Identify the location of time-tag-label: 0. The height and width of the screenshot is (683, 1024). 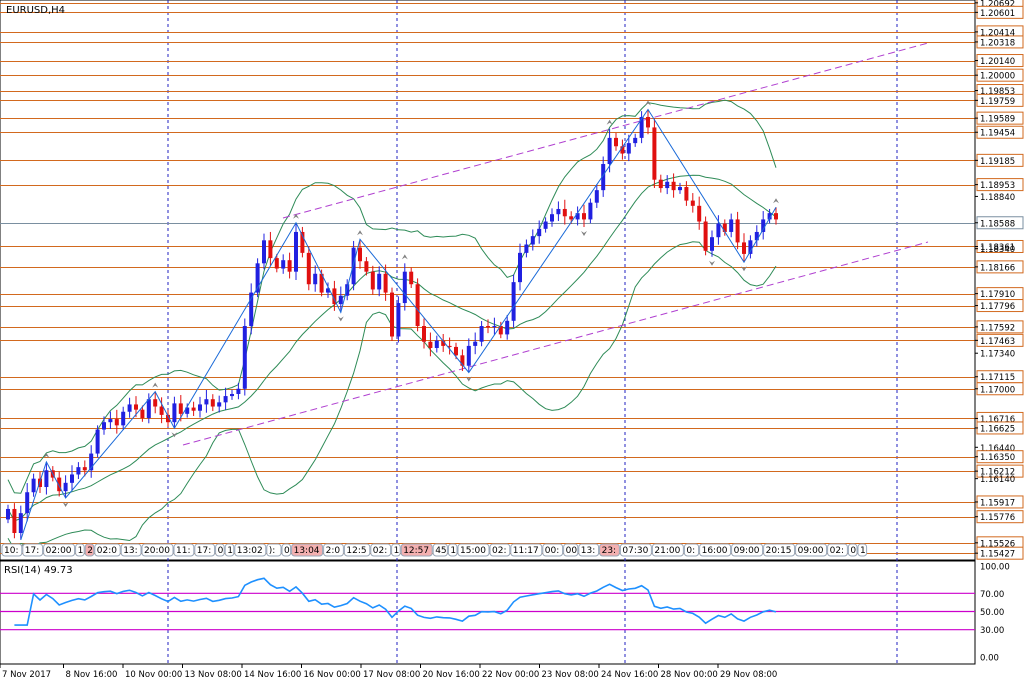
(853, 551).